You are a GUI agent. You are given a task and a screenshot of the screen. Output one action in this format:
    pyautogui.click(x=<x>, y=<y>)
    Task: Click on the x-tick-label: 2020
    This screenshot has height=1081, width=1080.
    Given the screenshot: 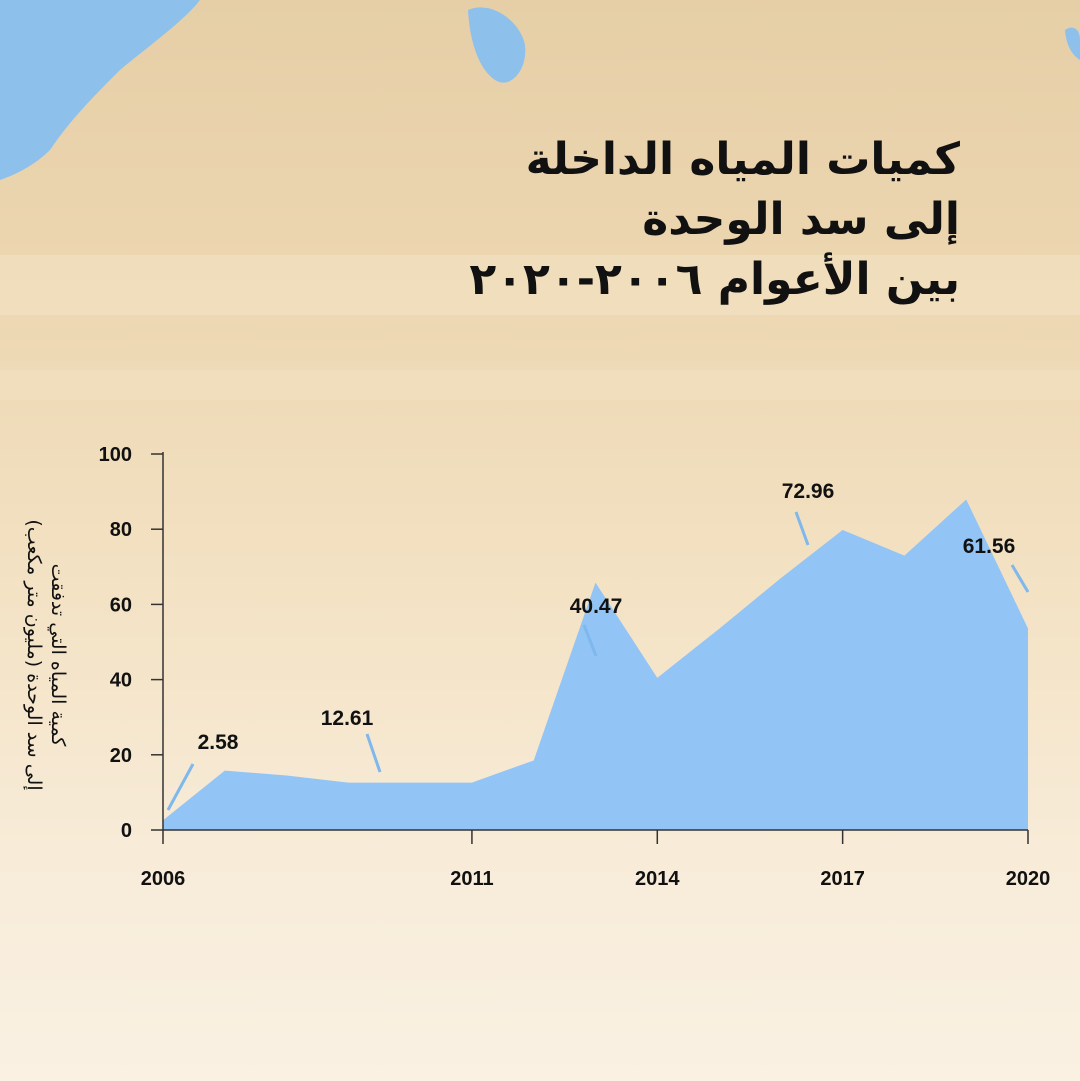 What is the action you would take?
    pyautogui.click(x=1028, y=879)
    